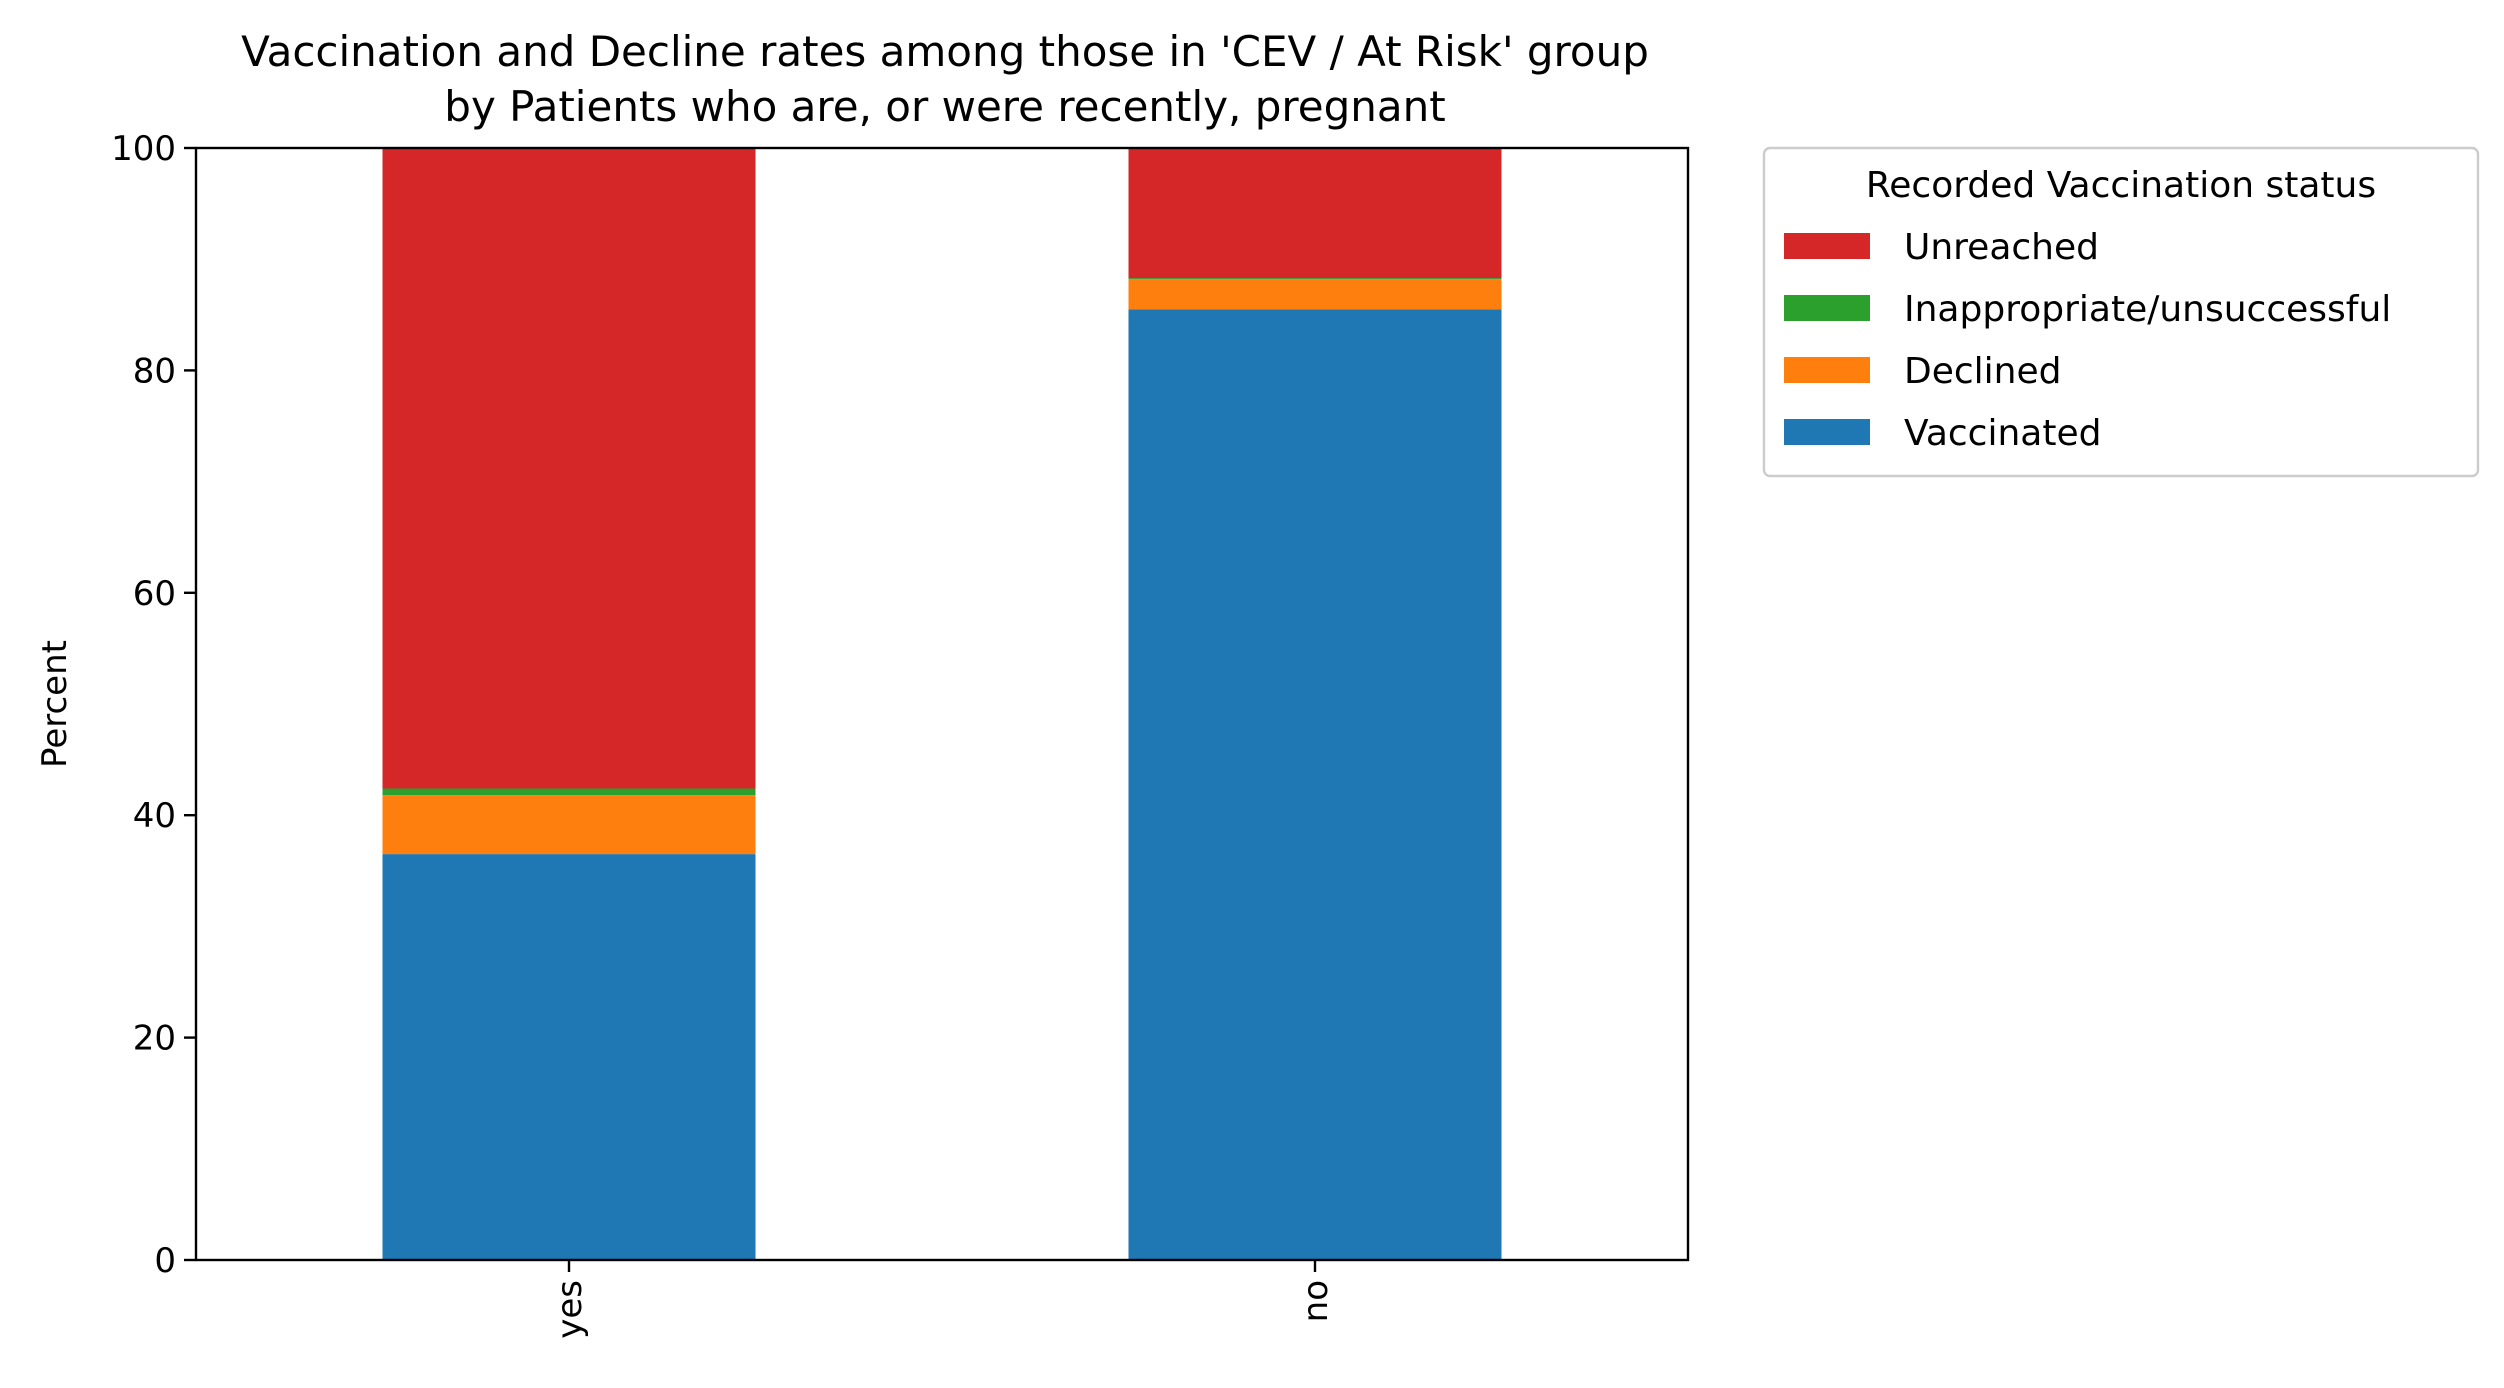 Image resolution: width=2504 pixels, height=1388 pixels. What do you see at coordinates (2147, 309) in the screenshot?
I see `legend-label-inappropriate-unsuccessful: Inappropriate/unsuccessful` at bounding box center [2147, 309].